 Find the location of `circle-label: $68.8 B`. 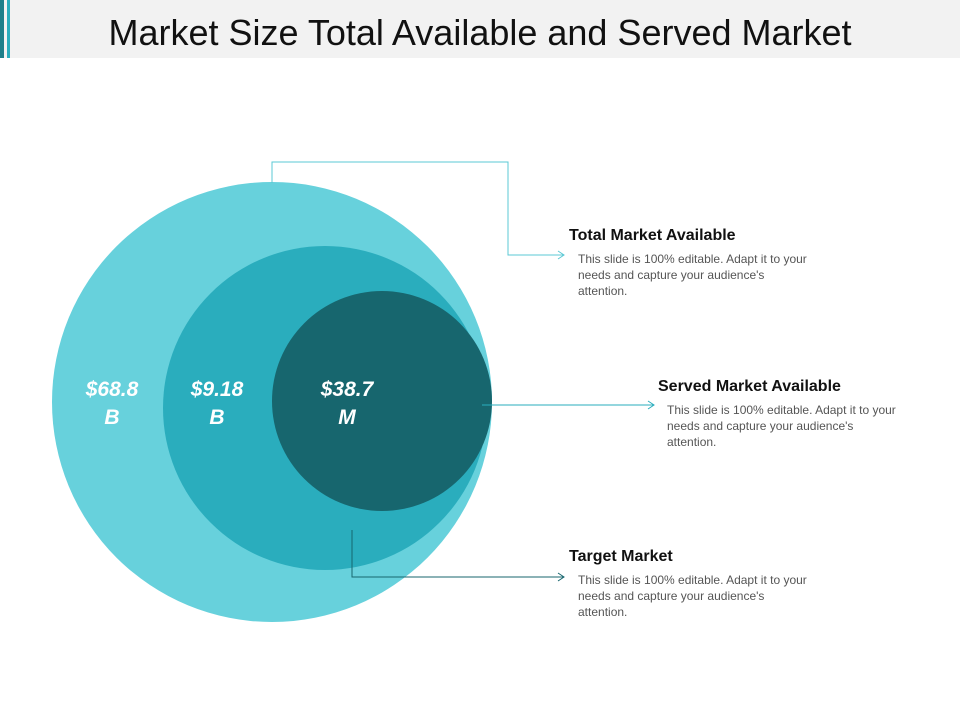

circle-label: $68.8 B is located at coordinates (112, 403).